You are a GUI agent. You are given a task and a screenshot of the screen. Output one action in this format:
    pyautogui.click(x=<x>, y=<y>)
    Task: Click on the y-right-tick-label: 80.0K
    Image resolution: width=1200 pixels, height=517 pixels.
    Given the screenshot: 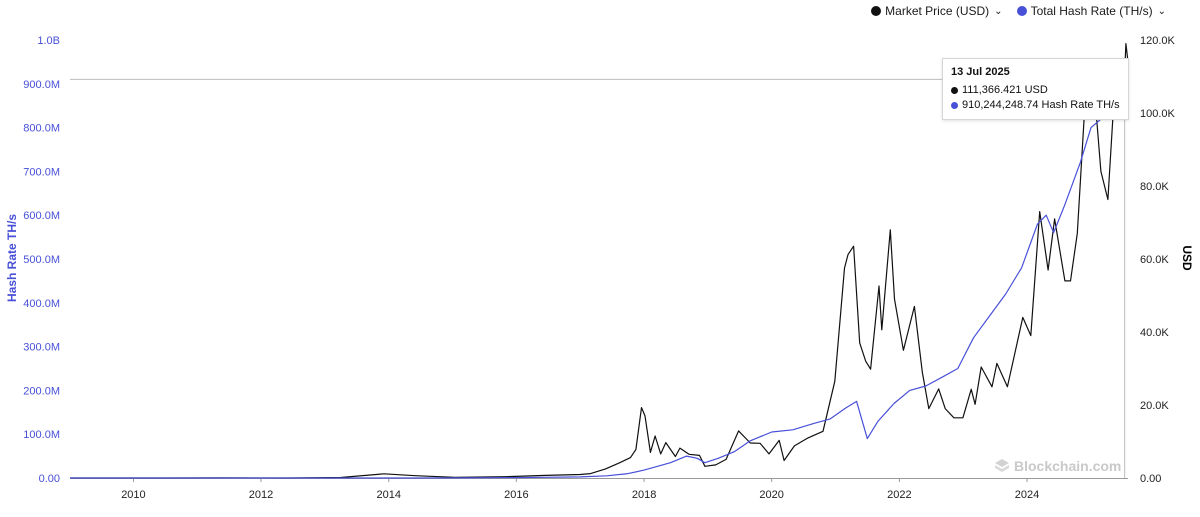 What is the action you would take?
    pyautogui.click(x=1154, y=187)
    